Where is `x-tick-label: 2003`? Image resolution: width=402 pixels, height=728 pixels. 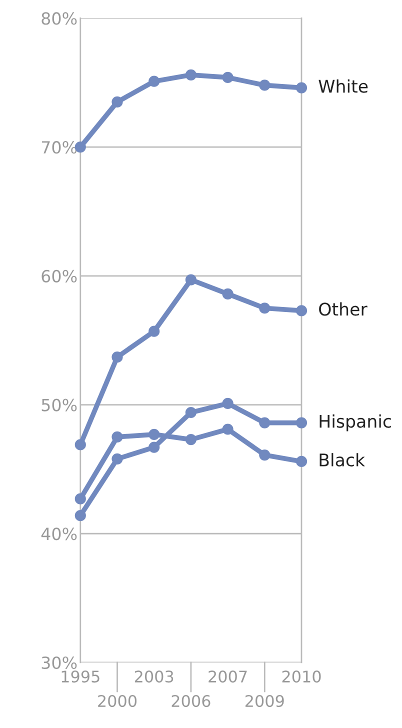
x-tick-label: 2003 is located at coordinates (154, 676).